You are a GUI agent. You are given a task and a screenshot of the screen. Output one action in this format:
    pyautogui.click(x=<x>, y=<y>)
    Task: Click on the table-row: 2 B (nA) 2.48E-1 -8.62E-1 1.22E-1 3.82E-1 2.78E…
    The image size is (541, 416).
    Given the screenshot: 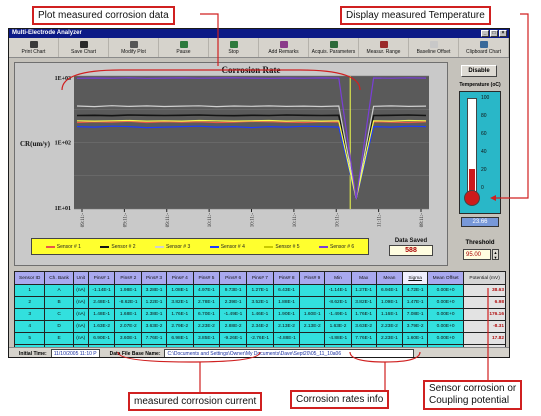 What is the action you would take?
    pyautogui.click(x=259, y=302)
    